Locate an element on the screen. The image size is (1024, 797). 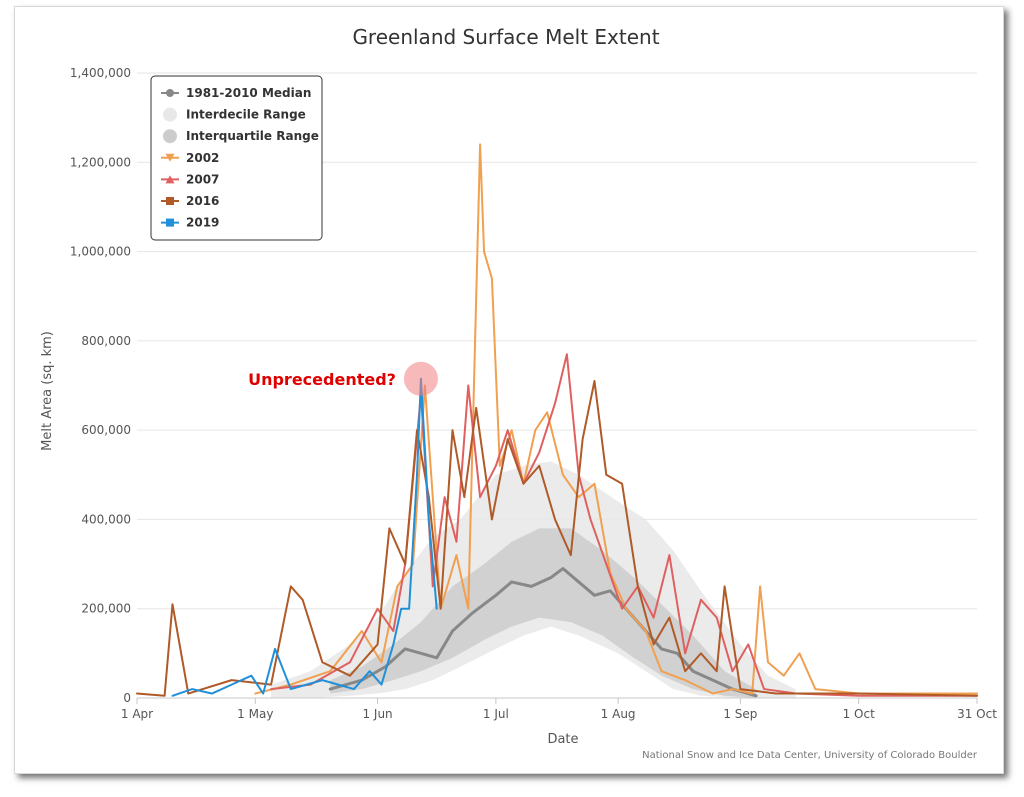
legend-item-2019: 2019 is located at coordinates (190, 223).